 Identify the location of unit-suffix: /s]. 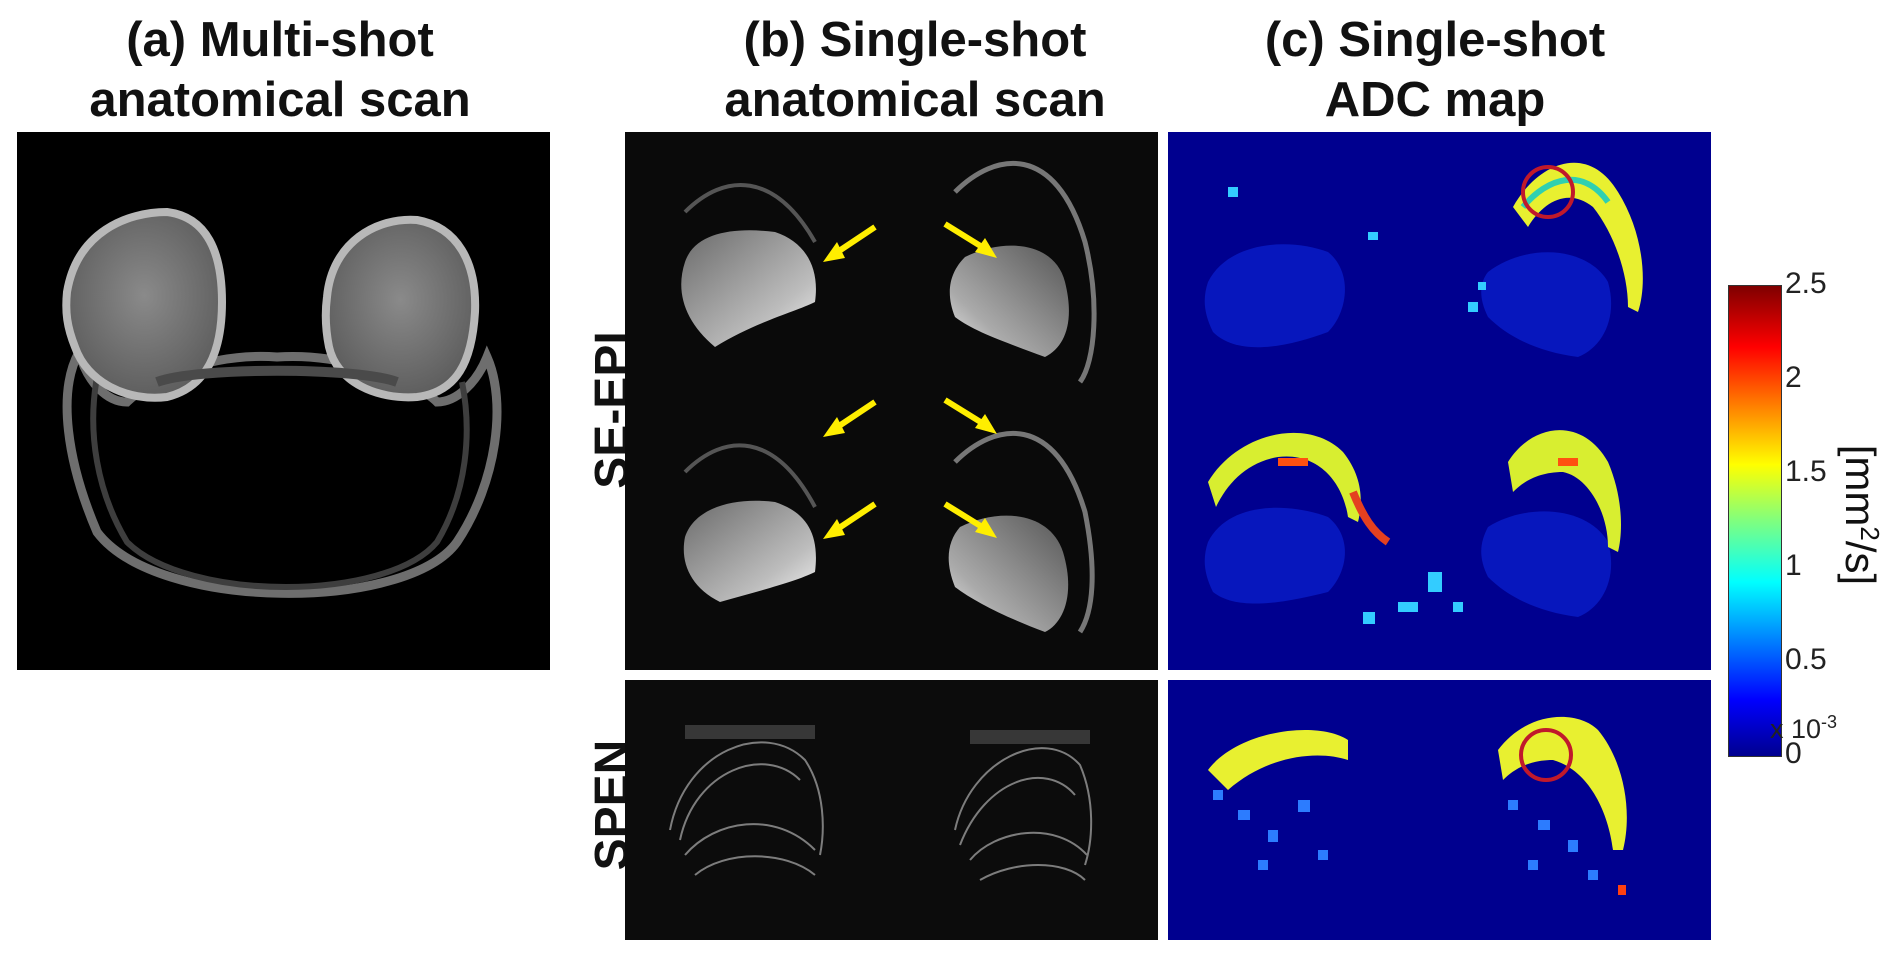
(1860, 563).